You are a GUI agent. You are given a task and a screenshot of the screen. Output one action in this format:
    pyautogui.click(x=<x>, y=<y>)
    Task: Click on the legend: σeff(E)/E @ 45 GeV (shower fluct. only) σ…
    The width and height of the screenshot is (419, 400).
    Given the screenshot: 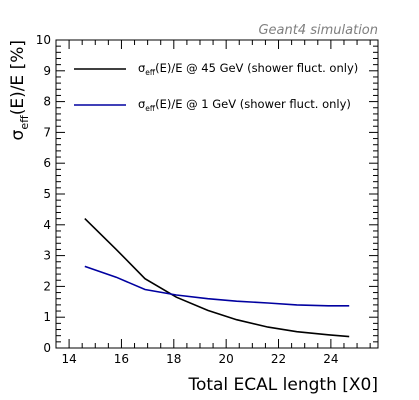 What is the action you would take?
    pyautogui.click(x=216, y=87)
    